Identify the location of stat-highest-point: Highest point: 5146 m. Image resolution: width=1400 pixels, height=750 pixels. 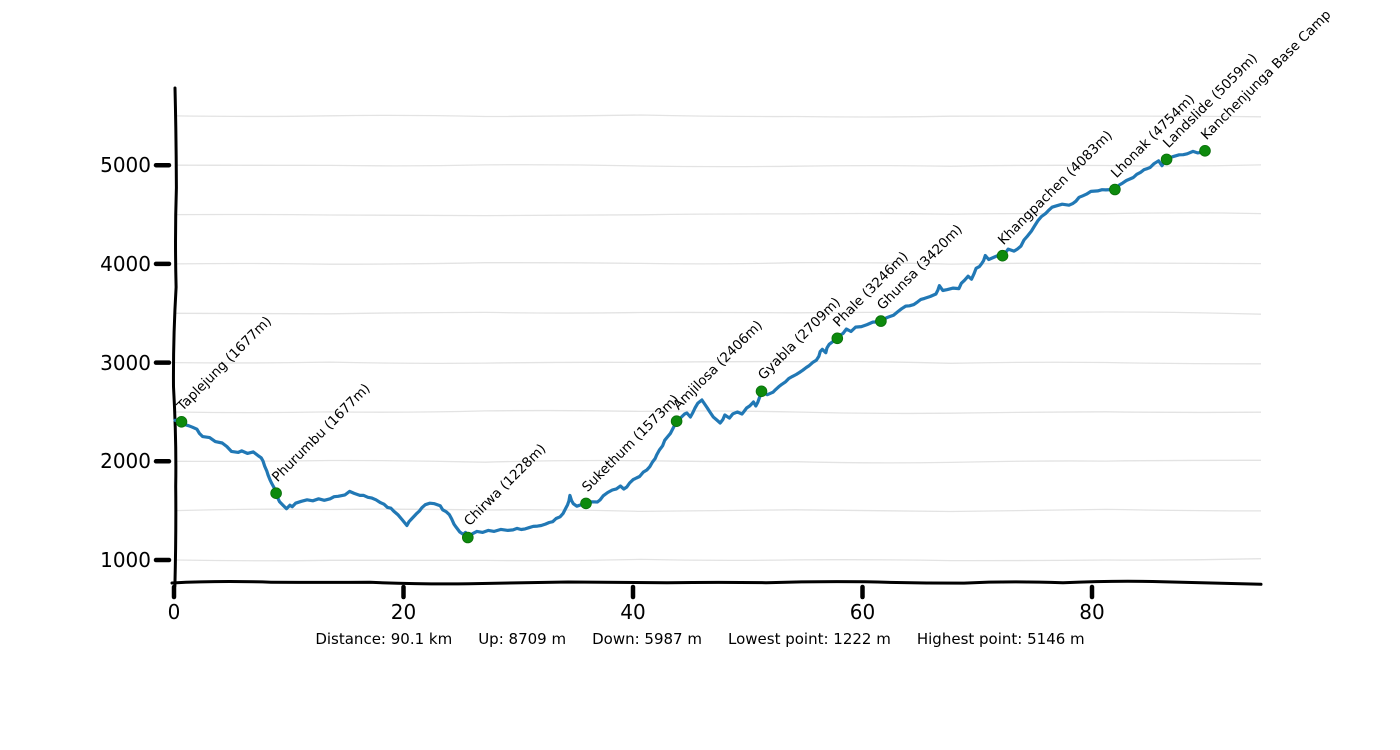
(1000, 639).